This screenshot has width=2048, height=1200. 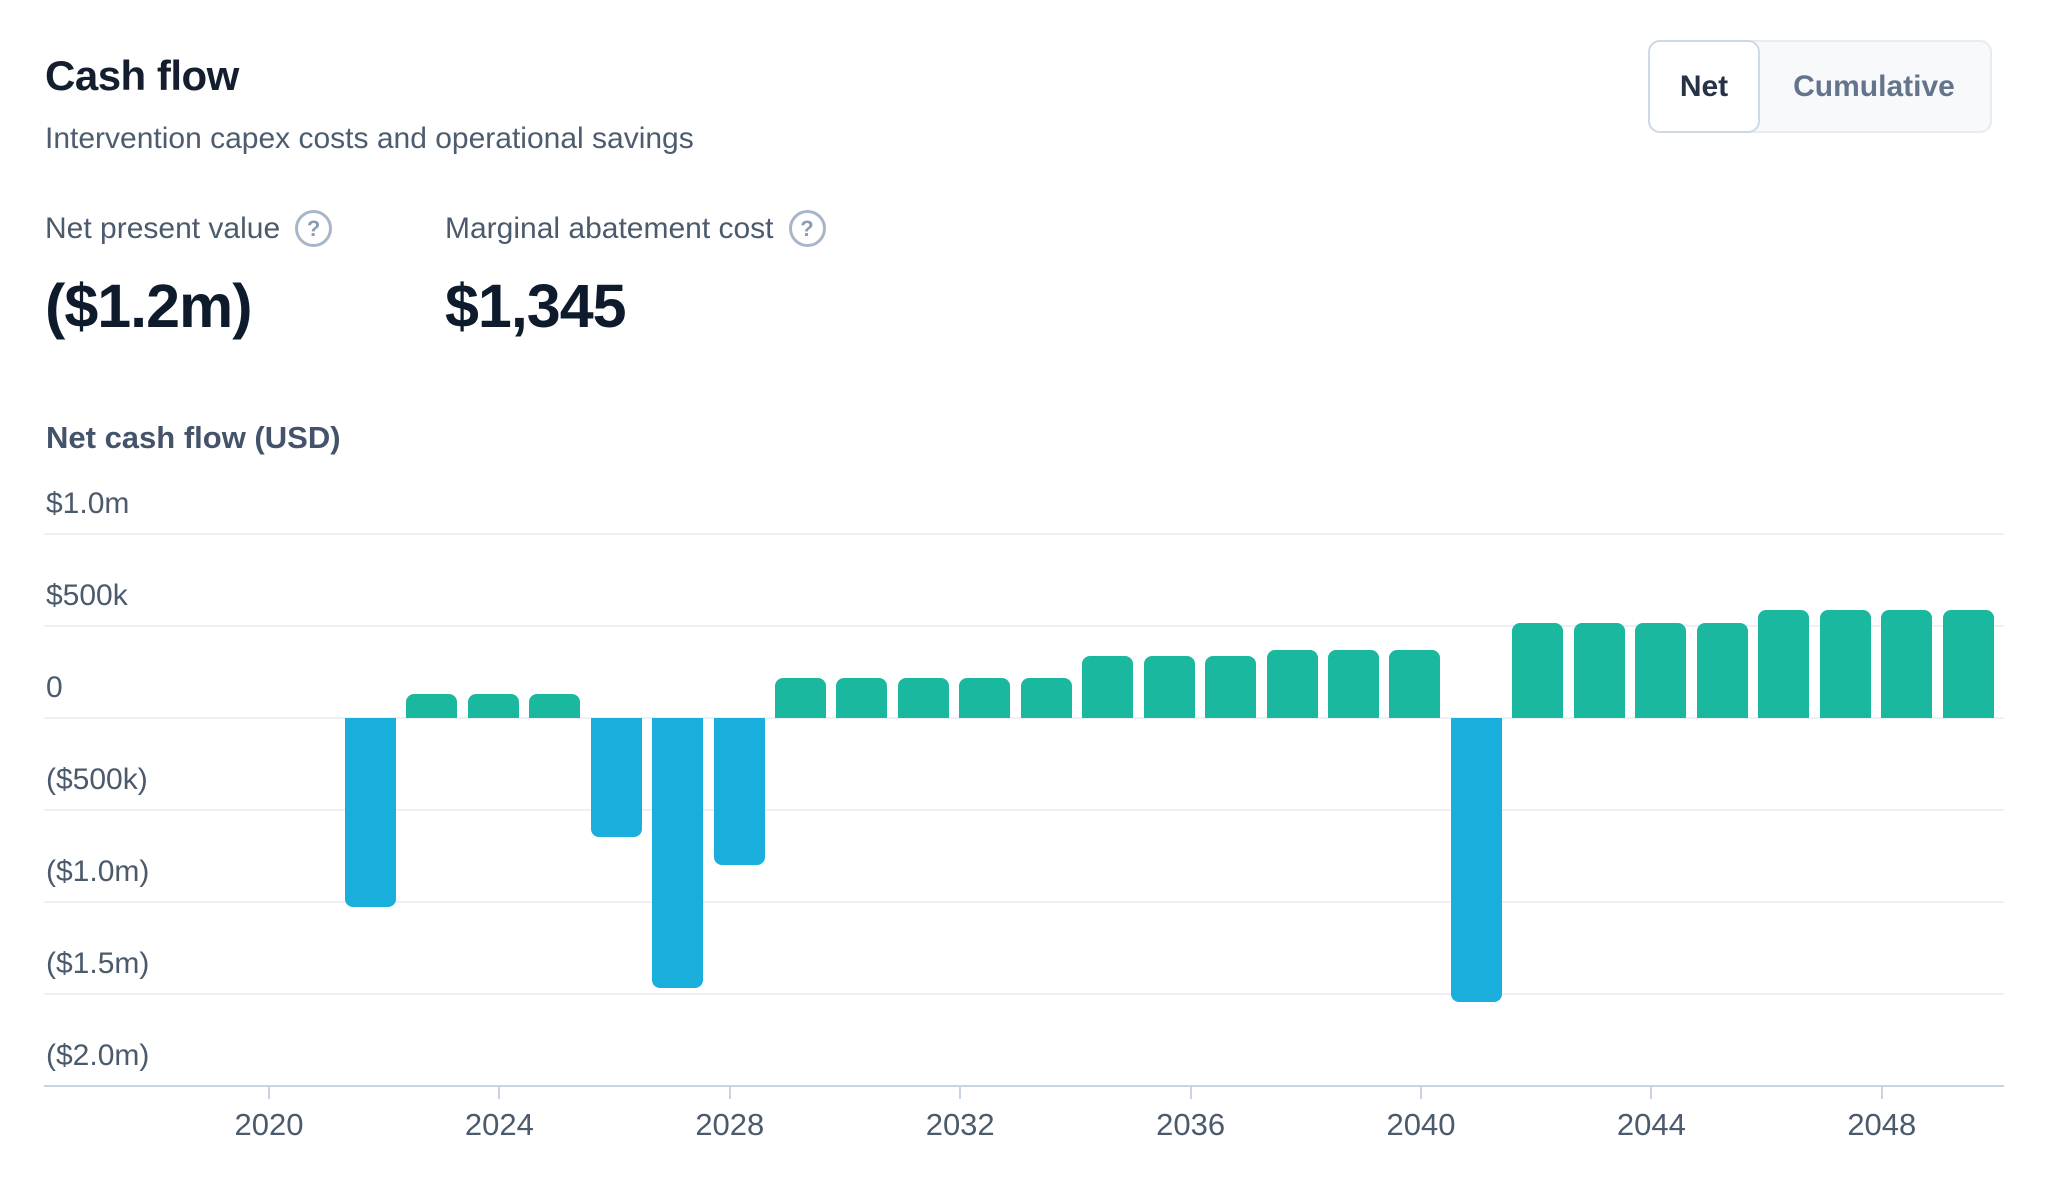 What do you see at coordinates (609, 228) in the screenshot?
I see `stat-label: Marginal abatement cost` at bounding box center [609, 228].